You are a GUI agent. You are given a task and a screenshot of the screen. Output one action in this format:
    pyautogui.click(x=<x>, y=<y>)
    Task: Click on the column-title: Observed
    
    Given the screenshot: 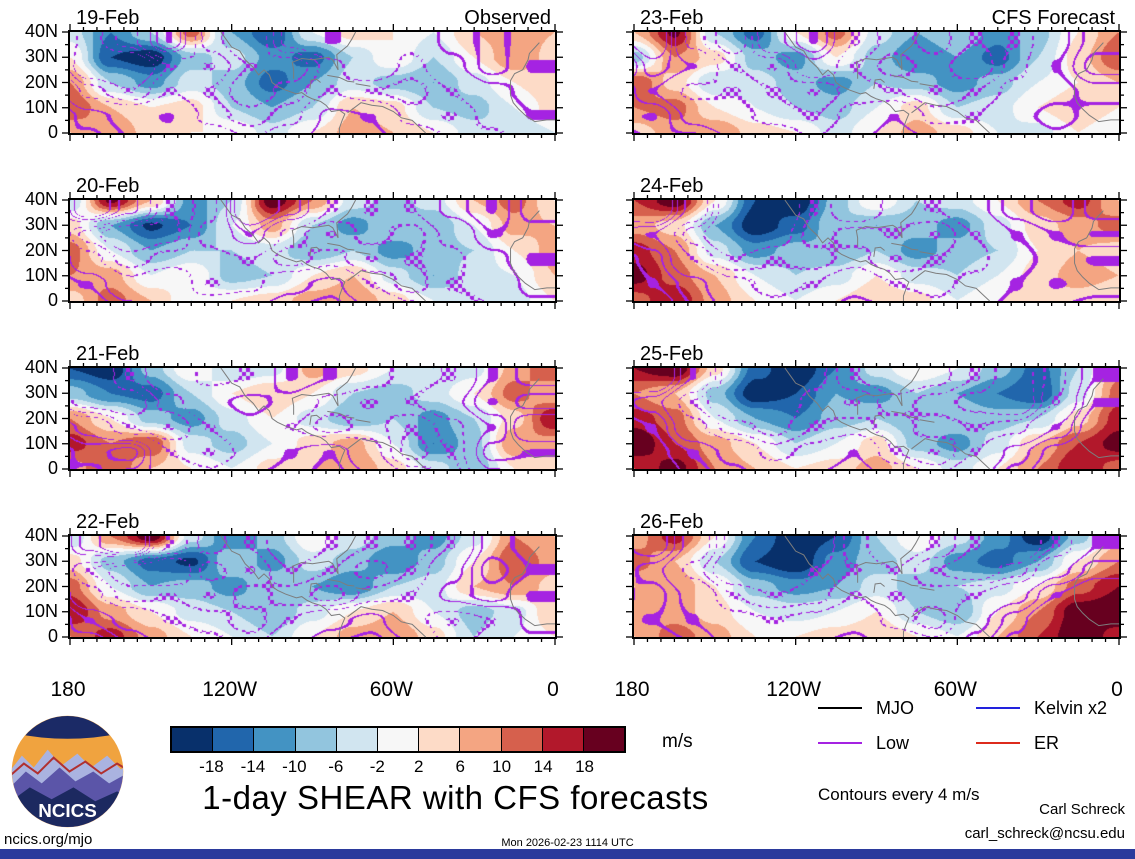 What is the action you would take?
    pyautogui.click(x=507, y=18)
    